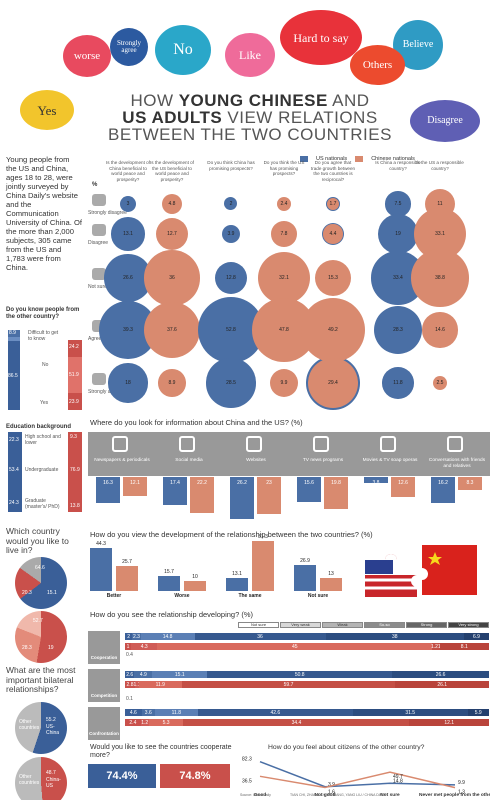 The height and width of the screenshot is (800, 493). Describe the element at coordinates (104, 657) in the screenshot. I see `category-label: Cooperation` at that location.